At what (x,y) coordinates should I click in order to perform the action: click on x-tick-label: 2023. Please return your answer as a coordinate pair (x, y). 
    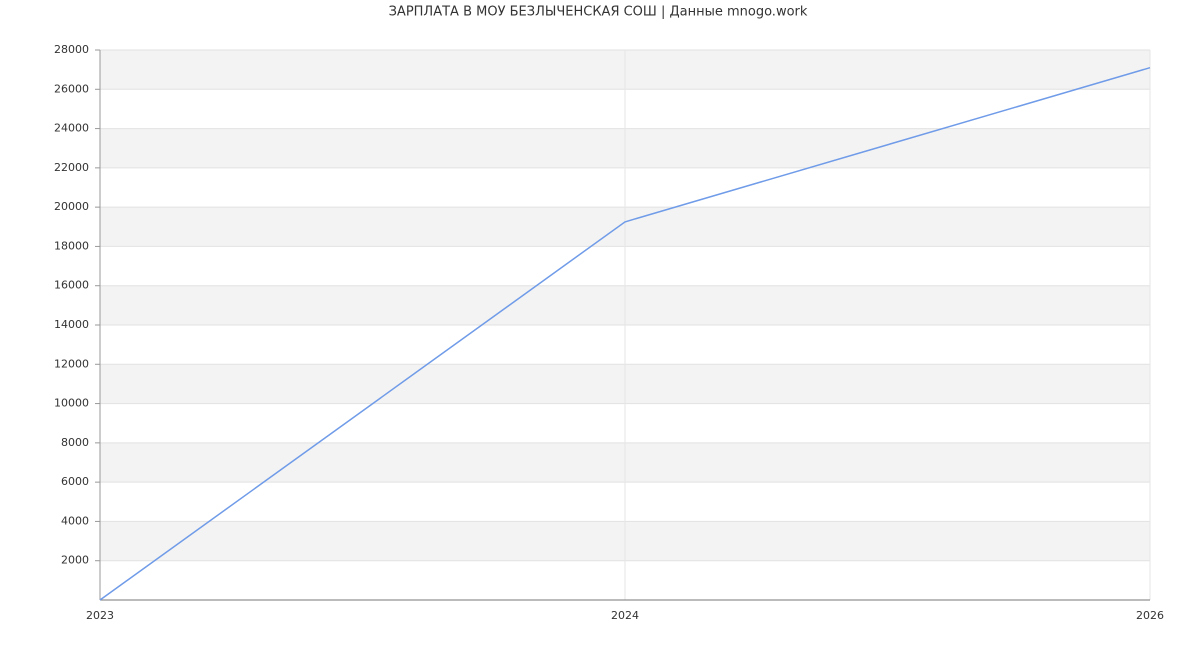
    Looking at the image, I should click on (100, 615).